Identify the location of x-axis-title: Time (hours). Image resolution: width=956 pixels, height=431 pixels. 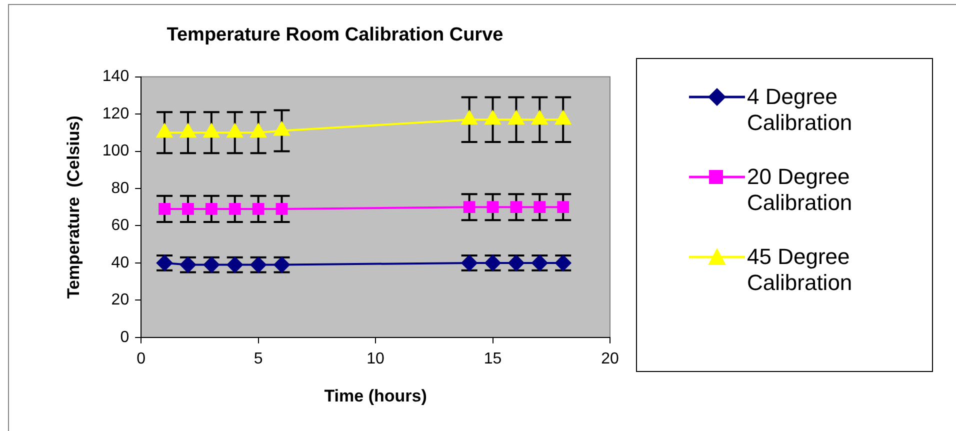
(375, 396).